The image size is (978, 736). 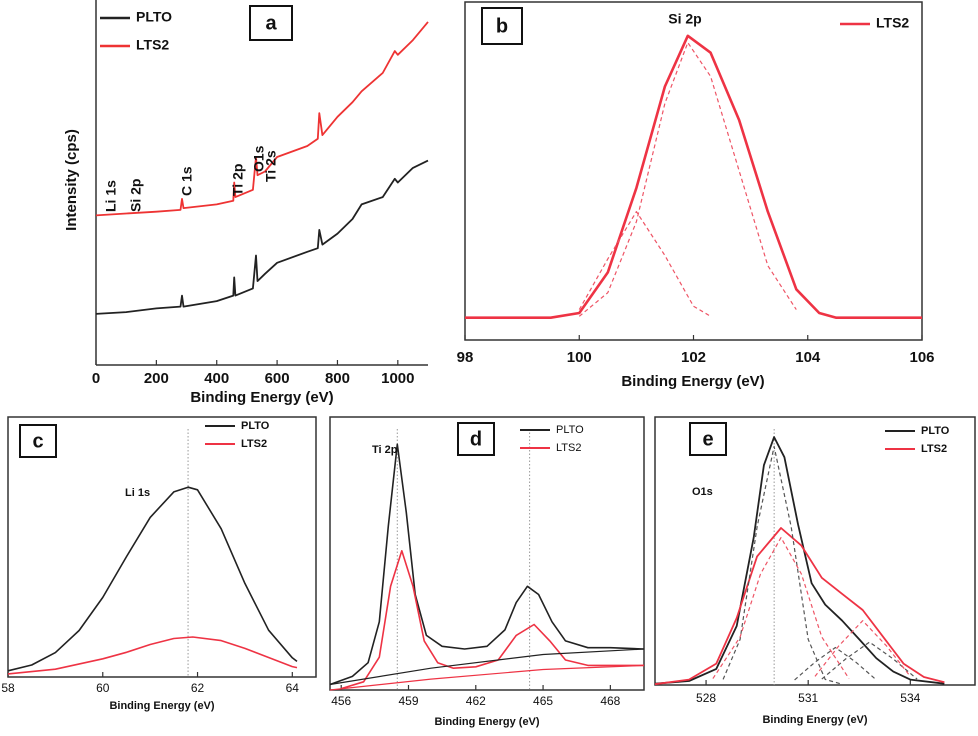 What do you see at coordinates (71, 180) in the screenshot?
I see `y-axis-label: Intensity (cps)` at bounding box center [71, 180].